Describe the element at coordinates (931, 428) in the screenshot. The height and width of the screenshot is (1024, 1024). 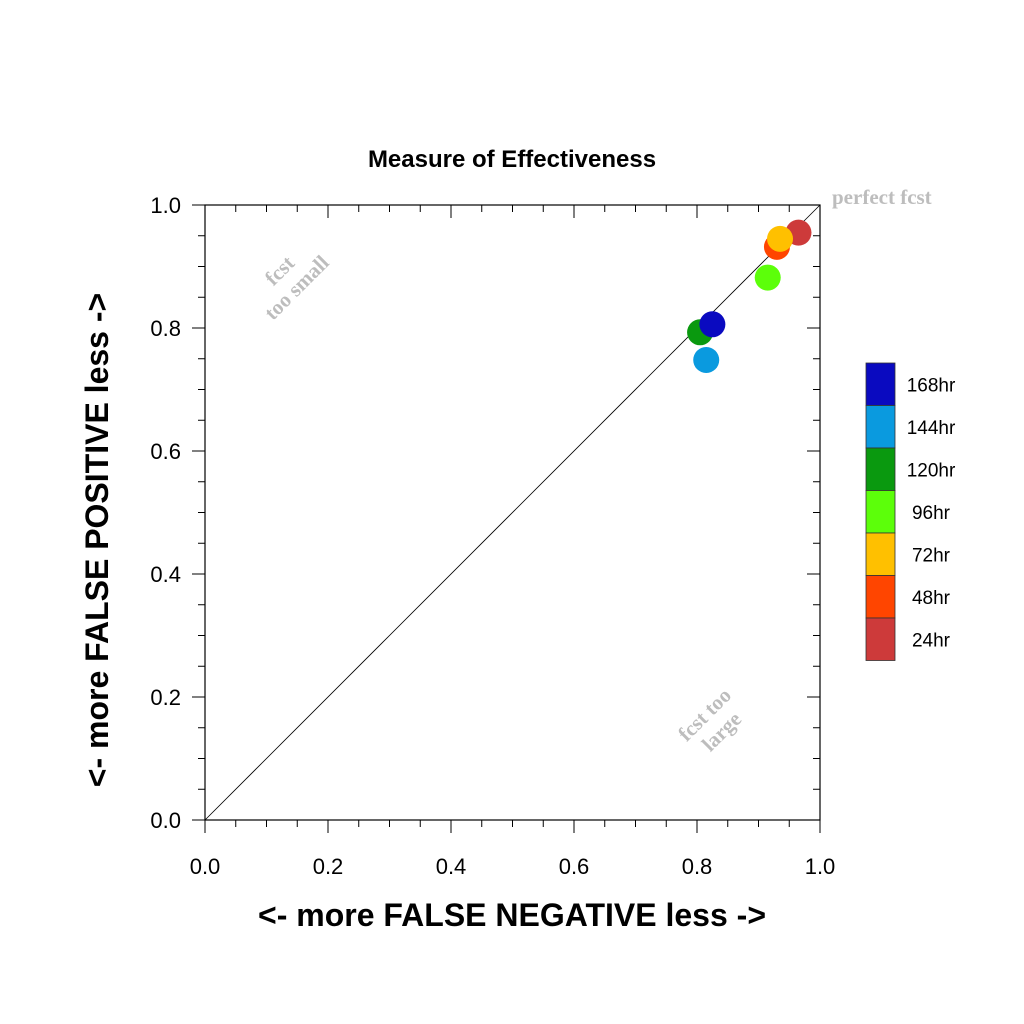
I see `legend-label-144hr: 144hr` at that location.